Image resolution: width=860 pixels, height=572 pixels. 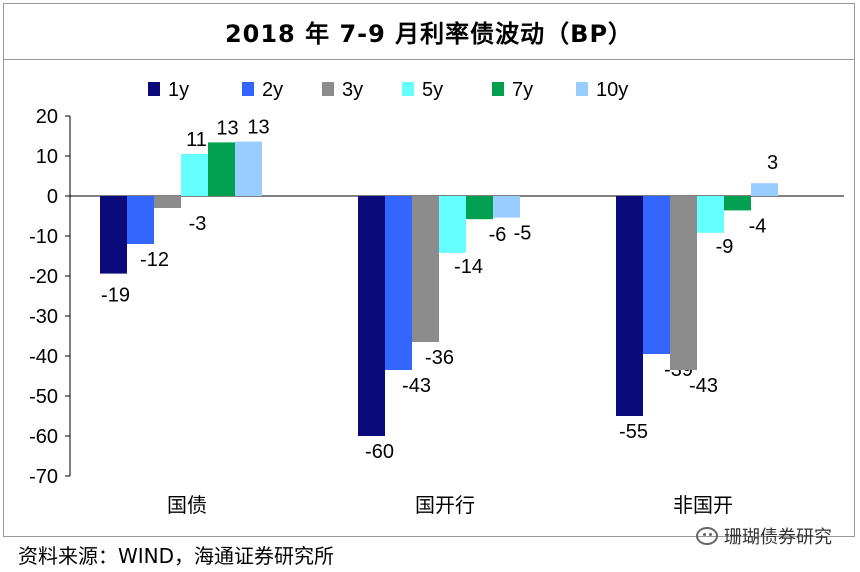 What do you see at coordinates (43, 397) in the screenshot?
I see `y-tick-label: -50` at bounding box center [43, 397].